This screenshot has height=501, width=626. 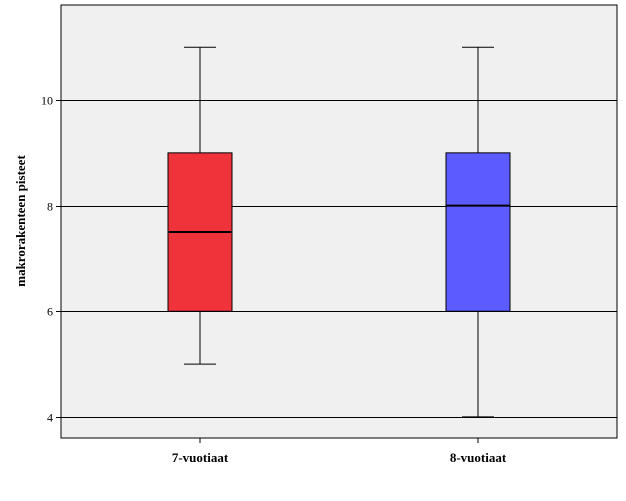 I want to click on x-category-label: 8-vuotiaat, so click(x=478, y=457).